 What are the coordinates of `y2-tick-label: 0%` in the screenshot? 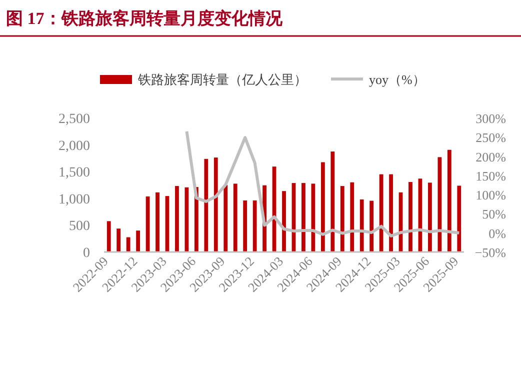 It's located at (497, 233).